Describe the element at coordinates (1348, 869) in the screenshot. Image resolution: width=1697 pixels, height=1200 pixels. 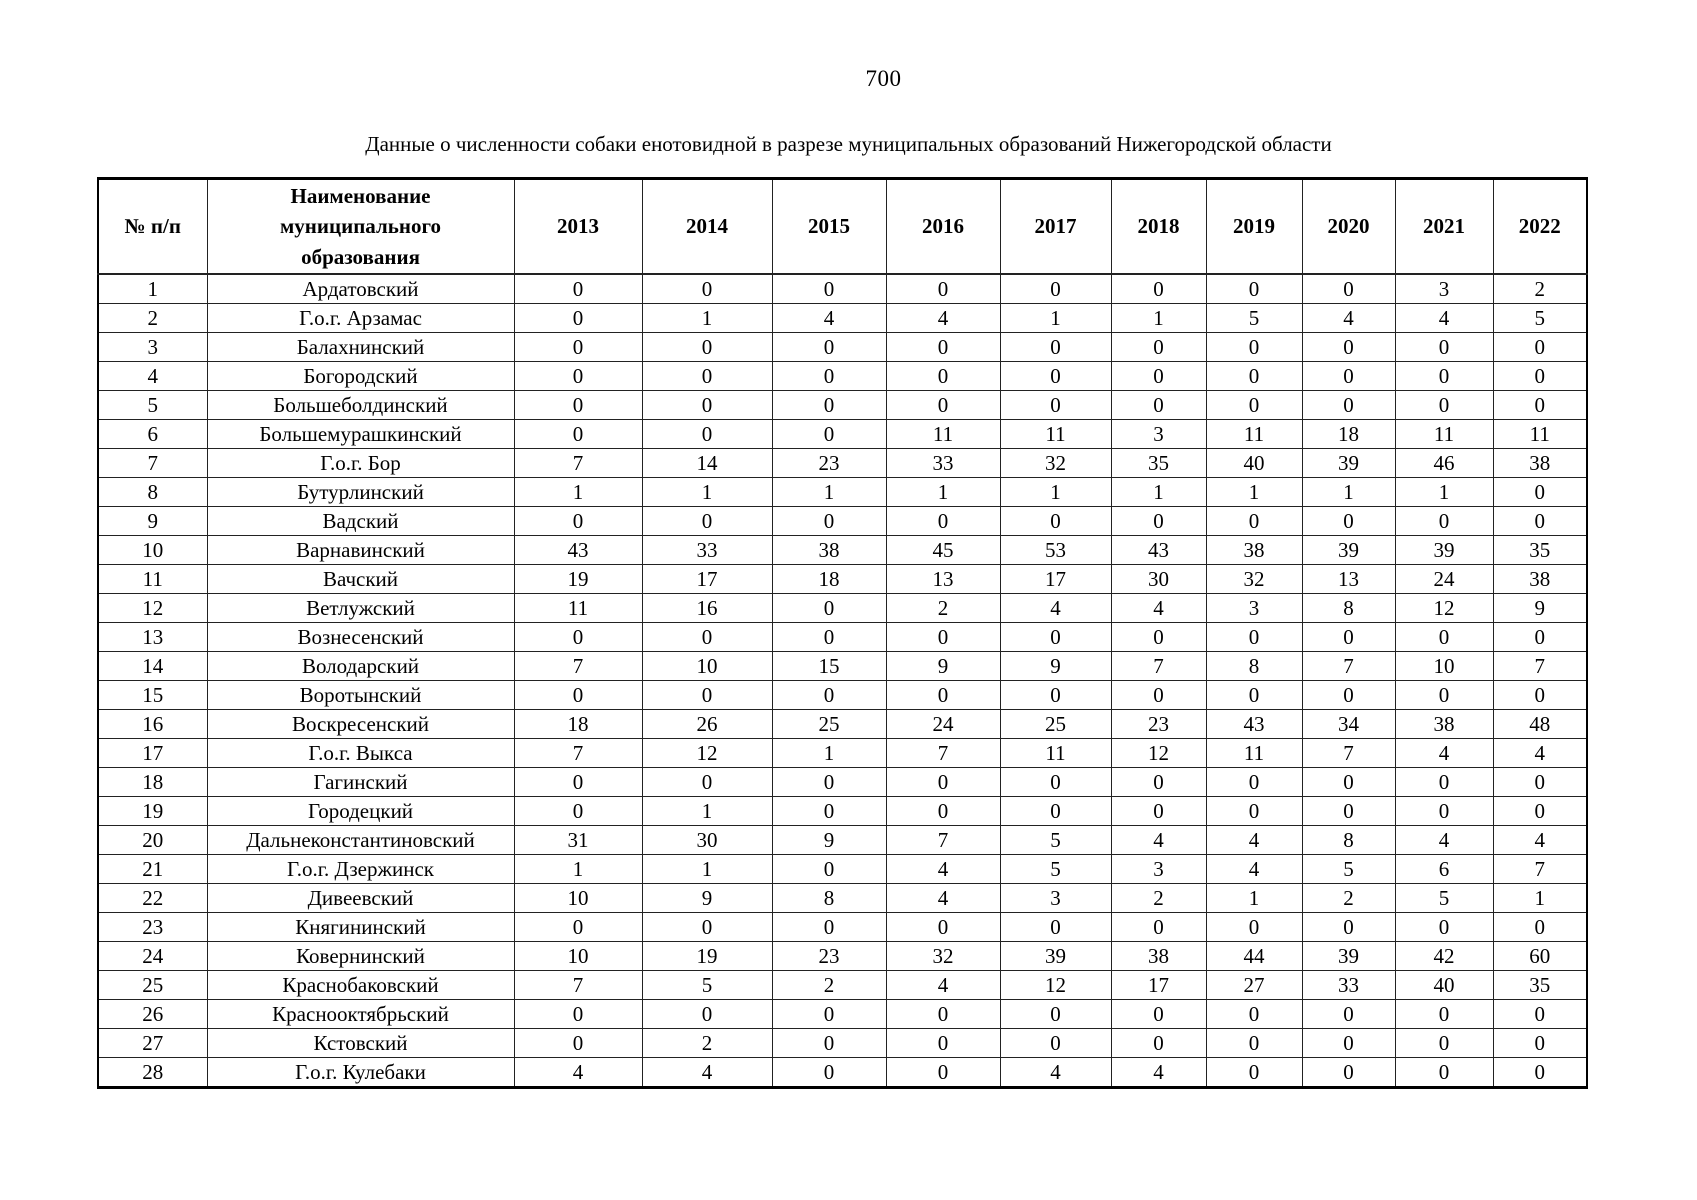
I see `count-value-cell: 5` at that location.